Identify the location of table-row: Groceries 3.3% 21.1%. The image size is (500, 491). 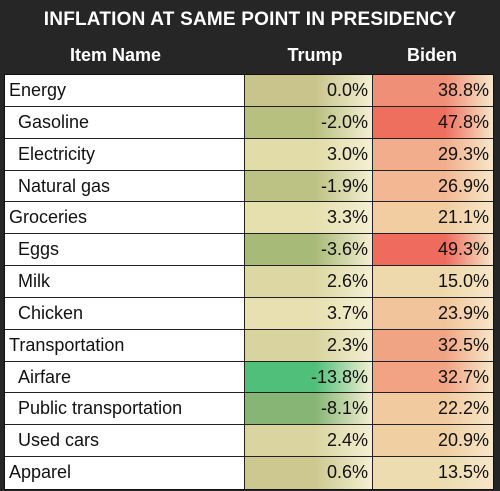
(249, 218).